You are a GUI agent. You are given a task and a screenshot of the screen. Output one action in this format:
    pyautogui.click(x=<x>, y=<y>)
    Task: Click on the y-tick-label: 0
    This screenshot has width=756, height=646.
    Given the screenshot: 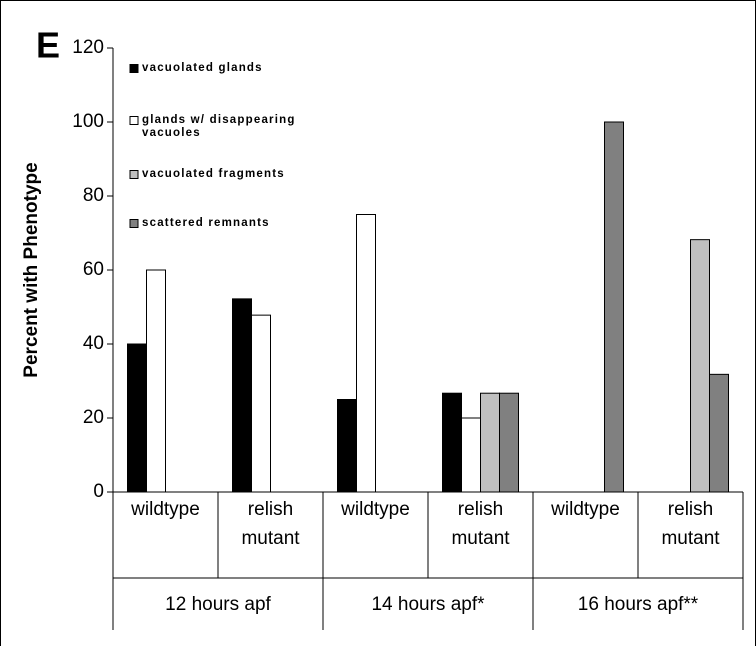 What is the action you would take?
    pyautogui.click(x=98, y=491)
    